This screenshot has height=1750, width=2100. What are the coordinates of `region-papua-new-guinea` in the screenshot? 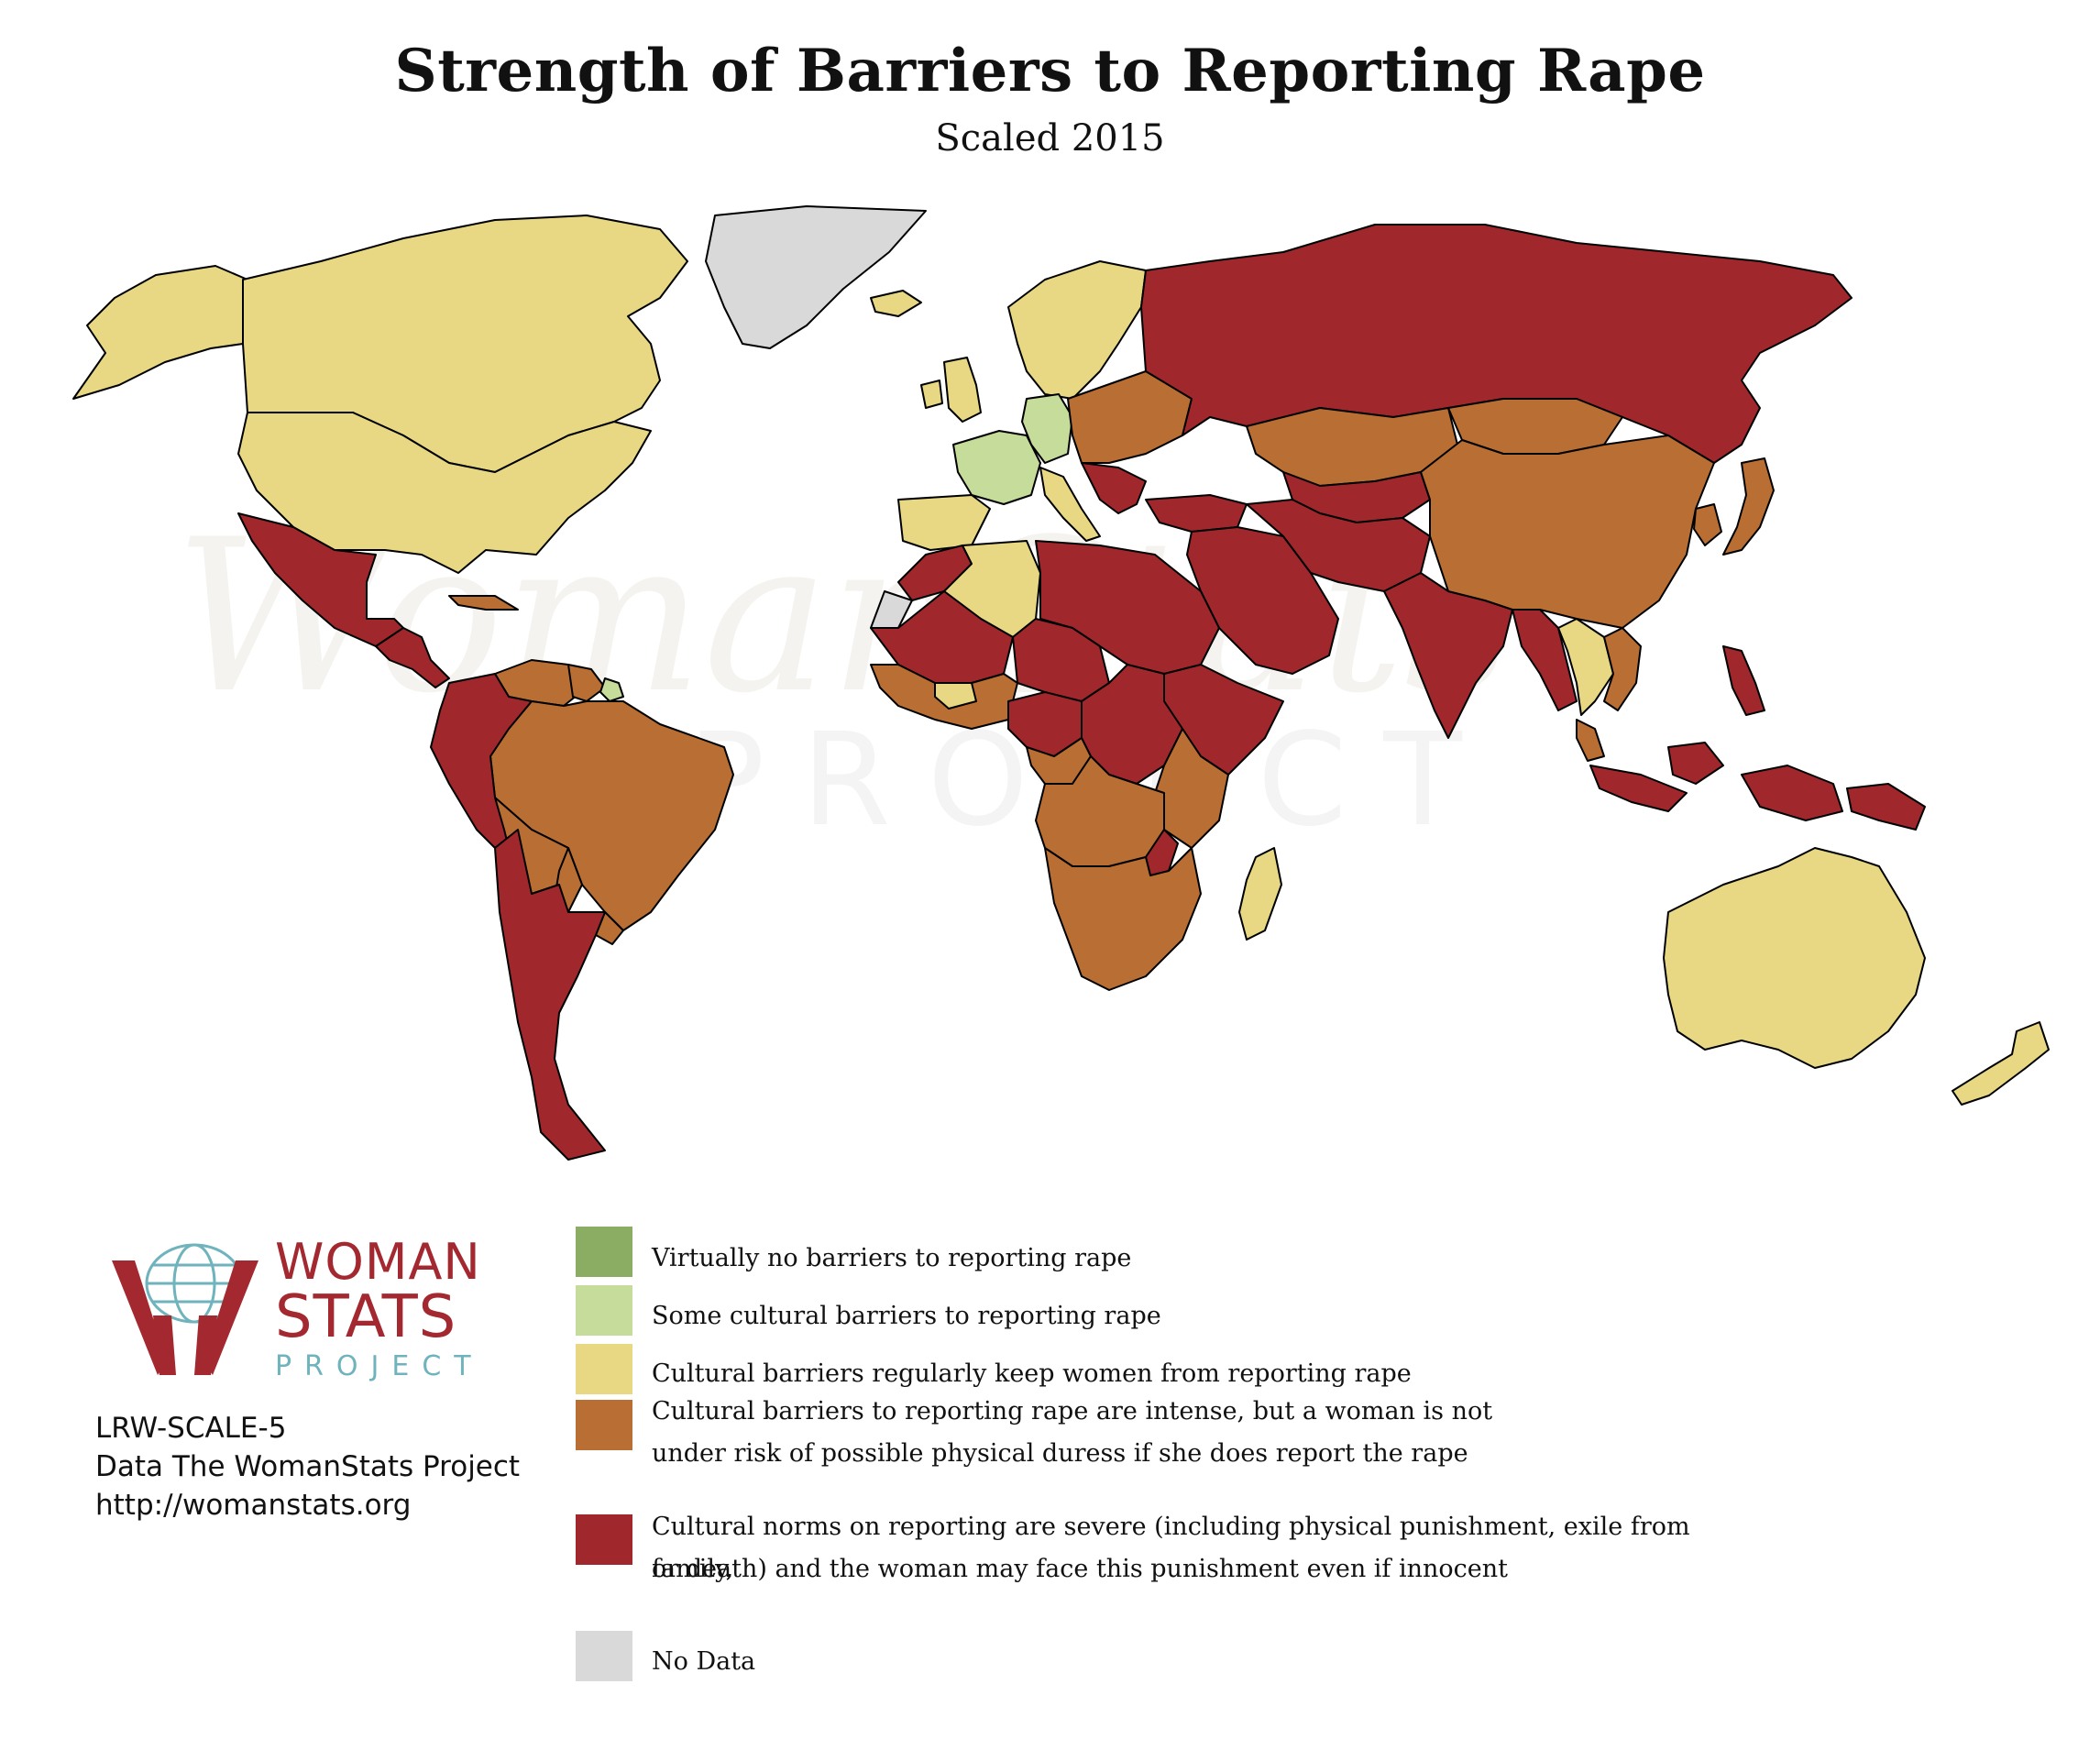 It's located at (1886, 807).